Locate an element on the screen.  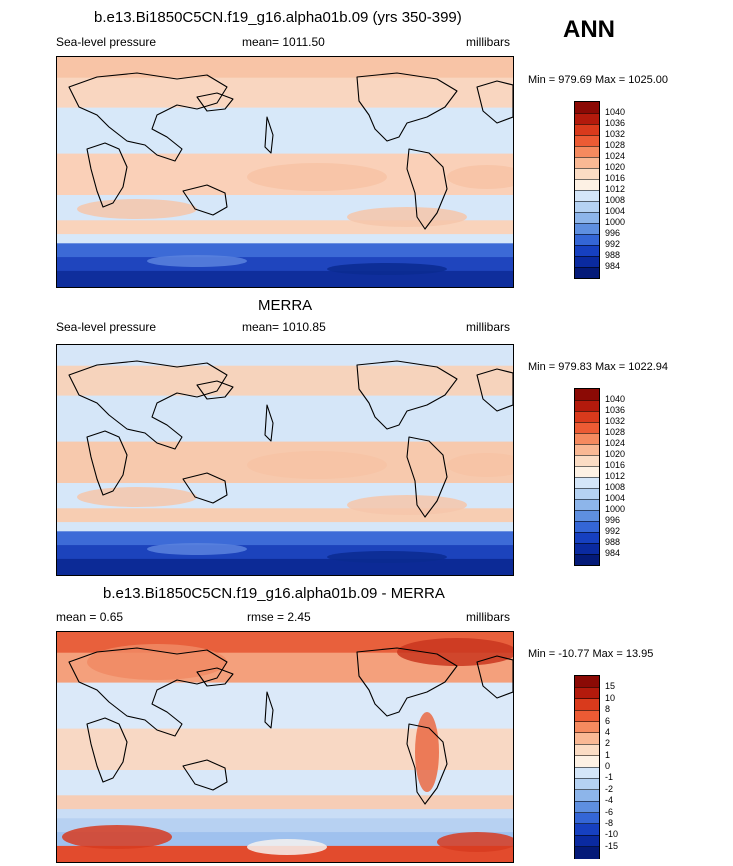
colorbar-tick-label: 1012 is located at coordinates (615, 189).